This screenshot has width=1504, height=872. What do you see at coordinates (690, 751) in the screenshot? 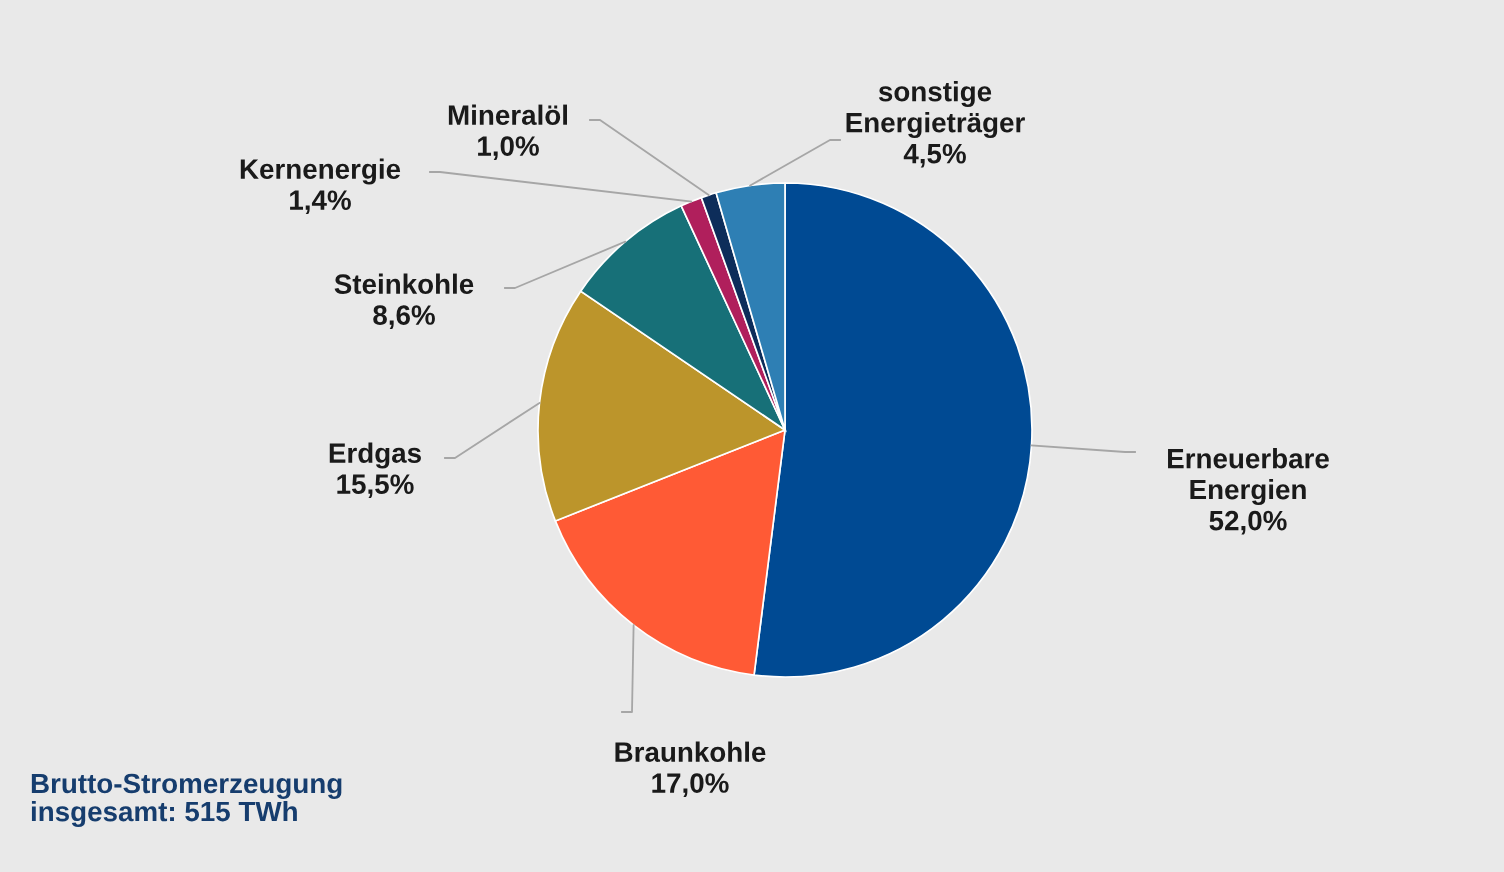
I see `slice-label: Braunkohle` at bounding box center [690, 751].